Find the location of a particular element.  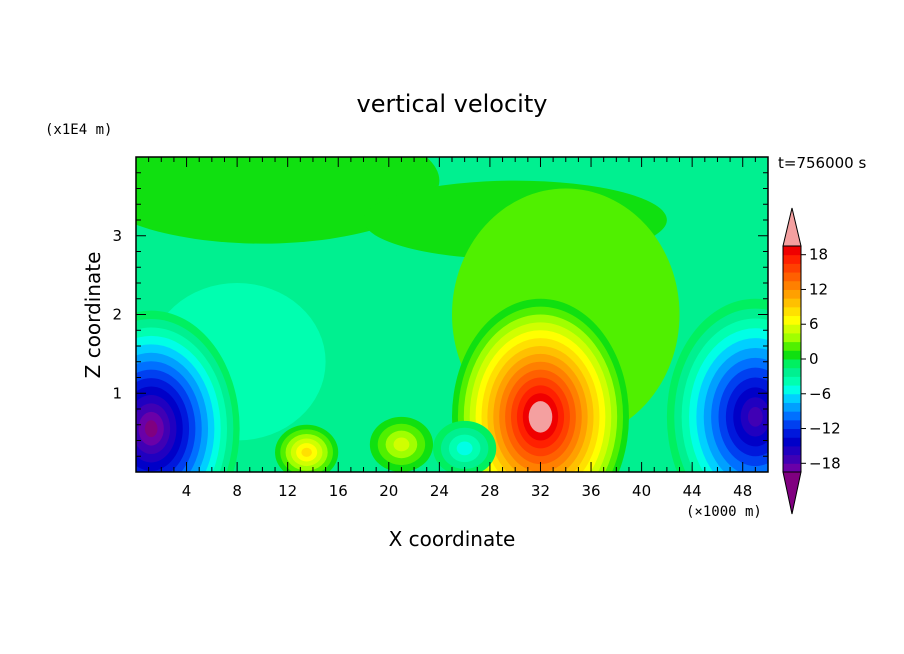

y-tick-label: 1 is located at coordinates (117, 393).